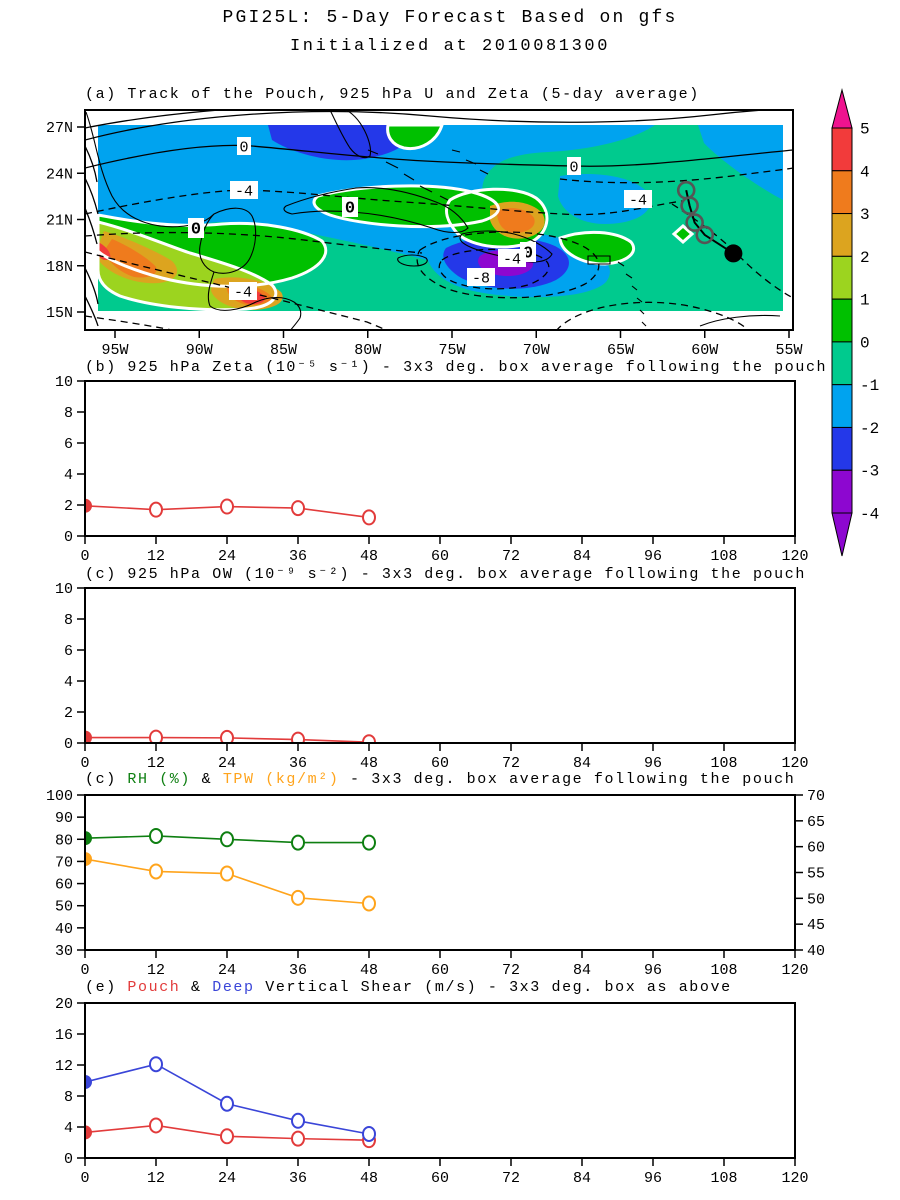 The width and height of the screenshot is (900, 1200). Describe the element at coordinates (159, 779) in the screenshot. I see `title-segment: RH (%)` at that location.